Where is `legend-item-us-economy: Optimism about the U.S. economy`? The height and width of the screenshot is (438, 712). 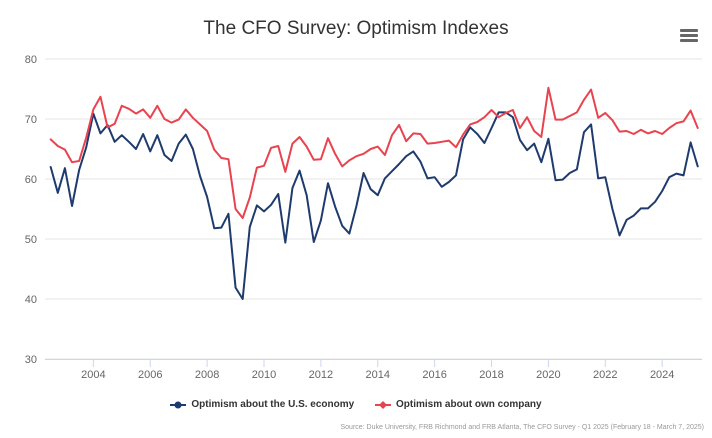 legend-item-us-economy: Optimism about the U.S. economy is located at coordinates (262, 404).